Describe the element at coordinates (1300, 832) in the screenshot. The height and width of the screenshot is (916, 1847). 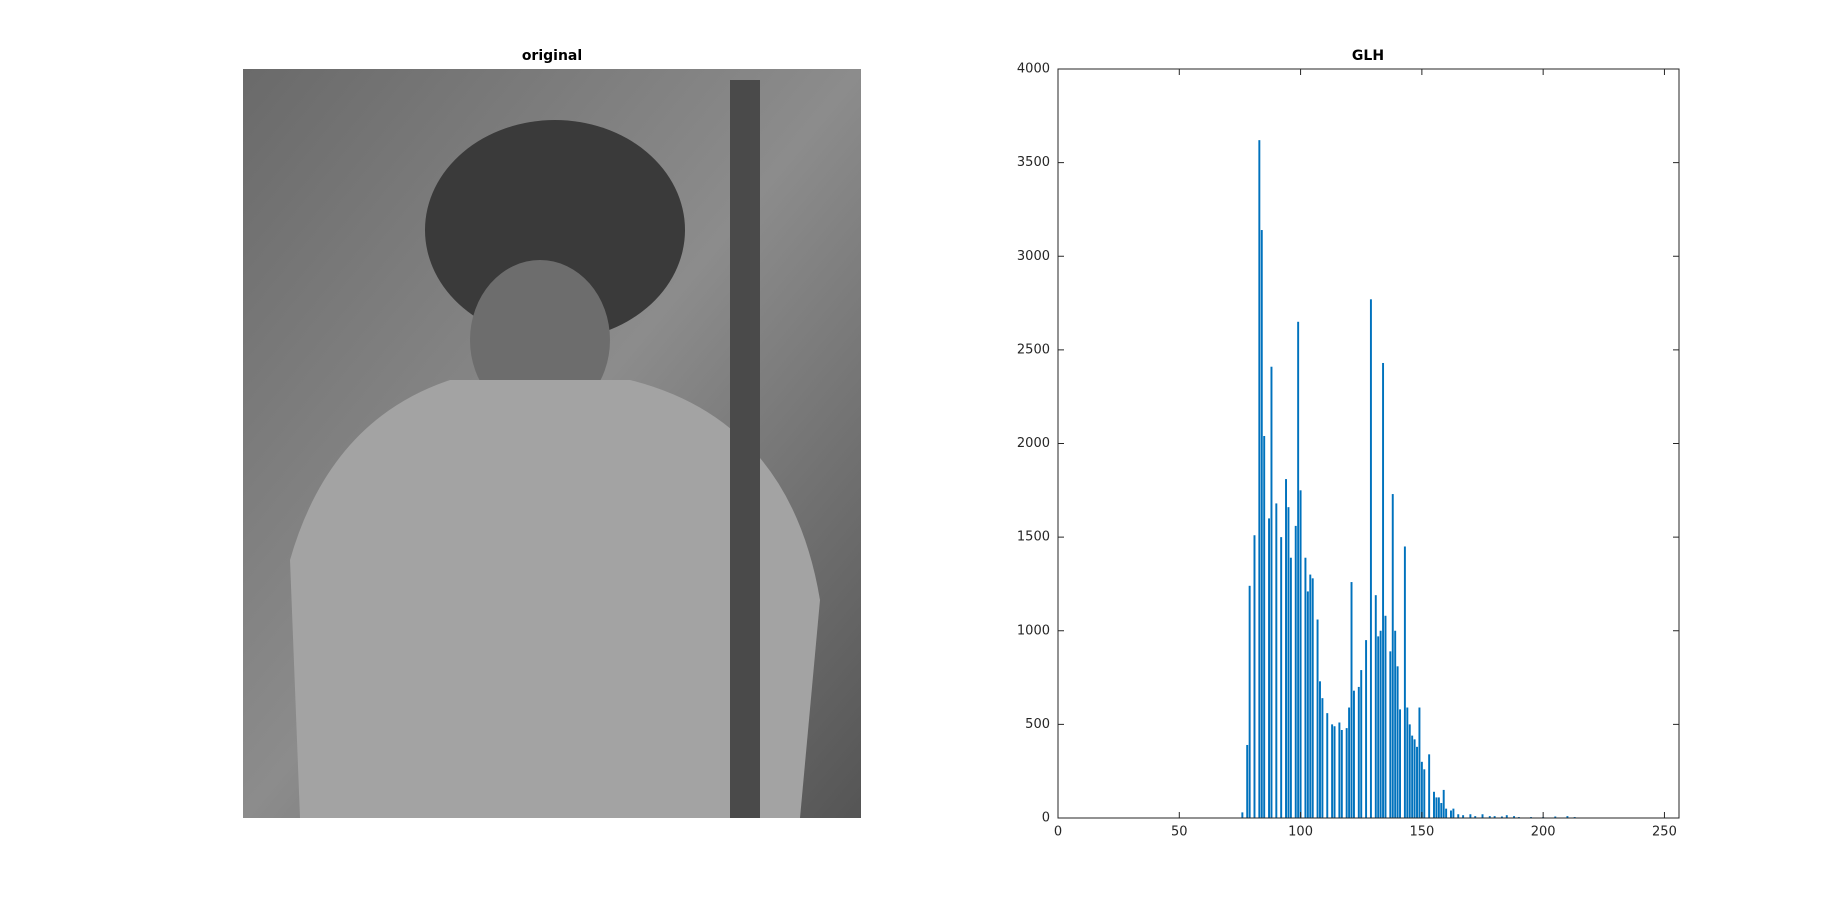
I see `x-tick-label: 100` at that location.